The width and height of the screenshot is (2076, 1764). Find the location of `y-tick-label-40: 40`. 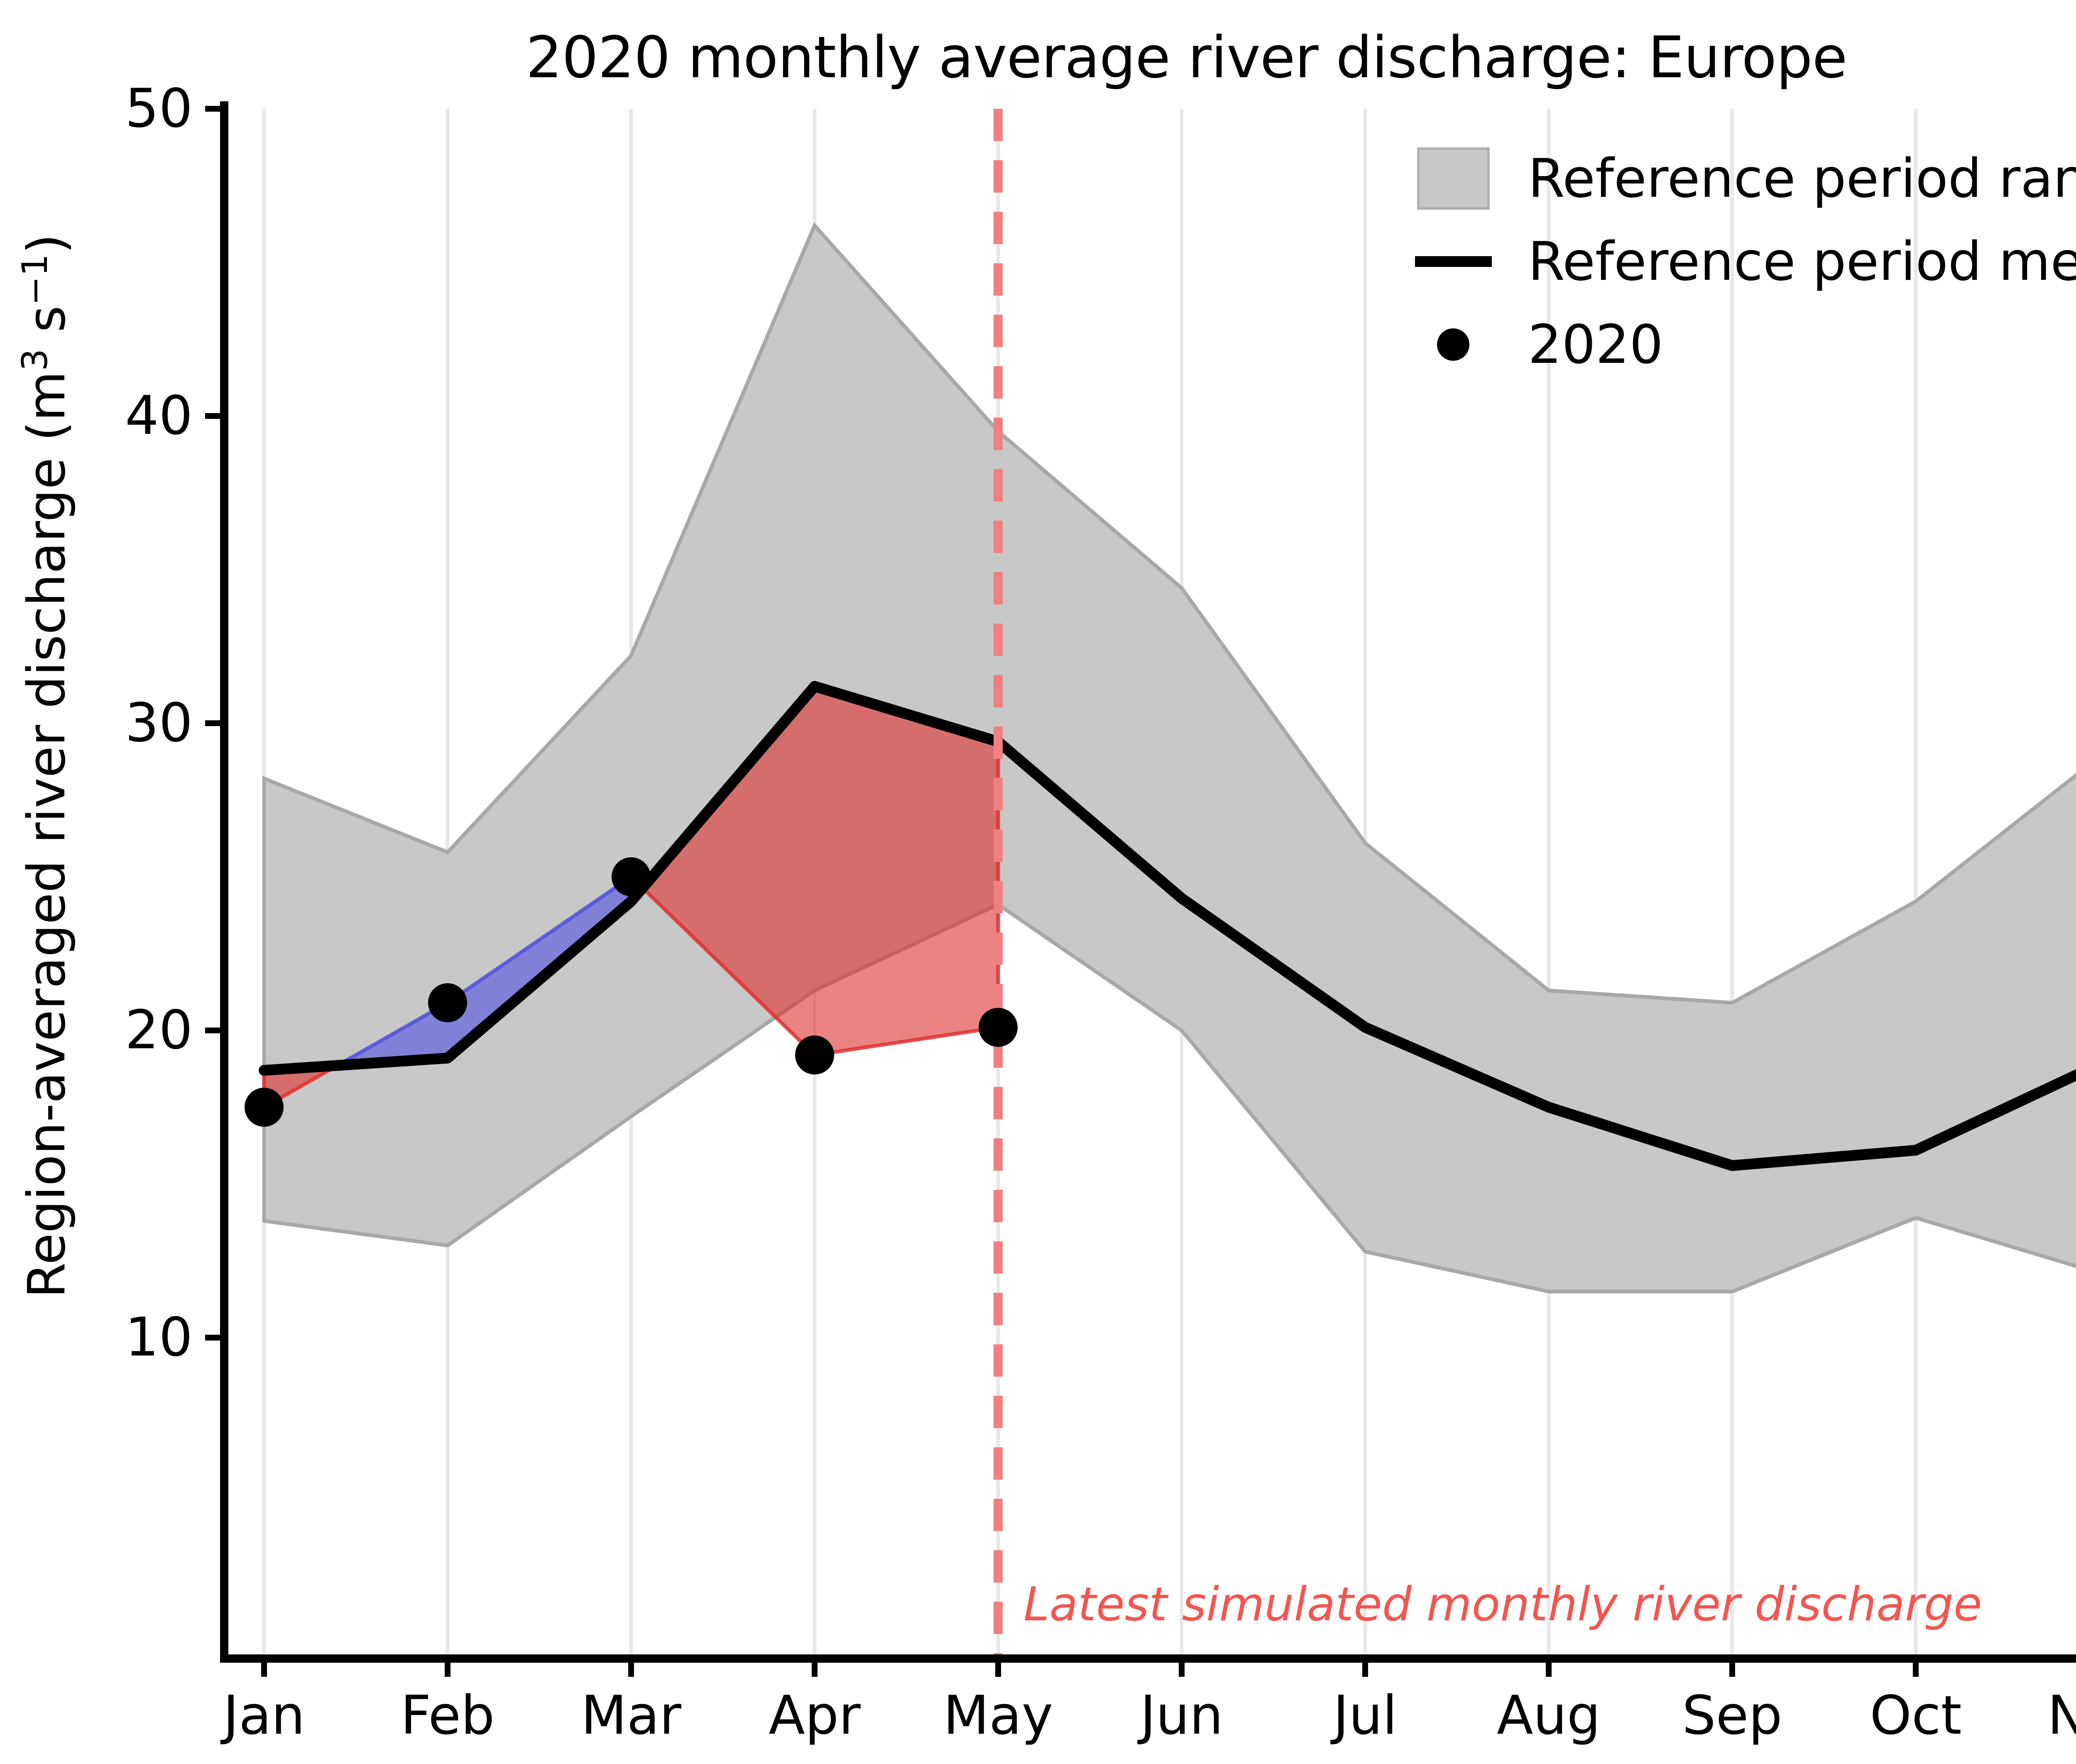

y-tick-label-40: 40 is located at coordinates (159, 416).